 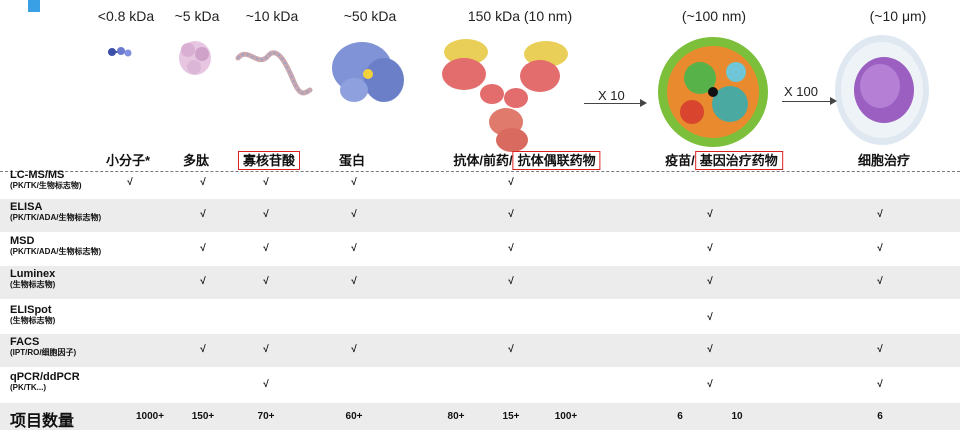 What do you see at coordinates (25, 342) in the screenshot?
I see `row-label: FACS` at bounding box center [25, 342].